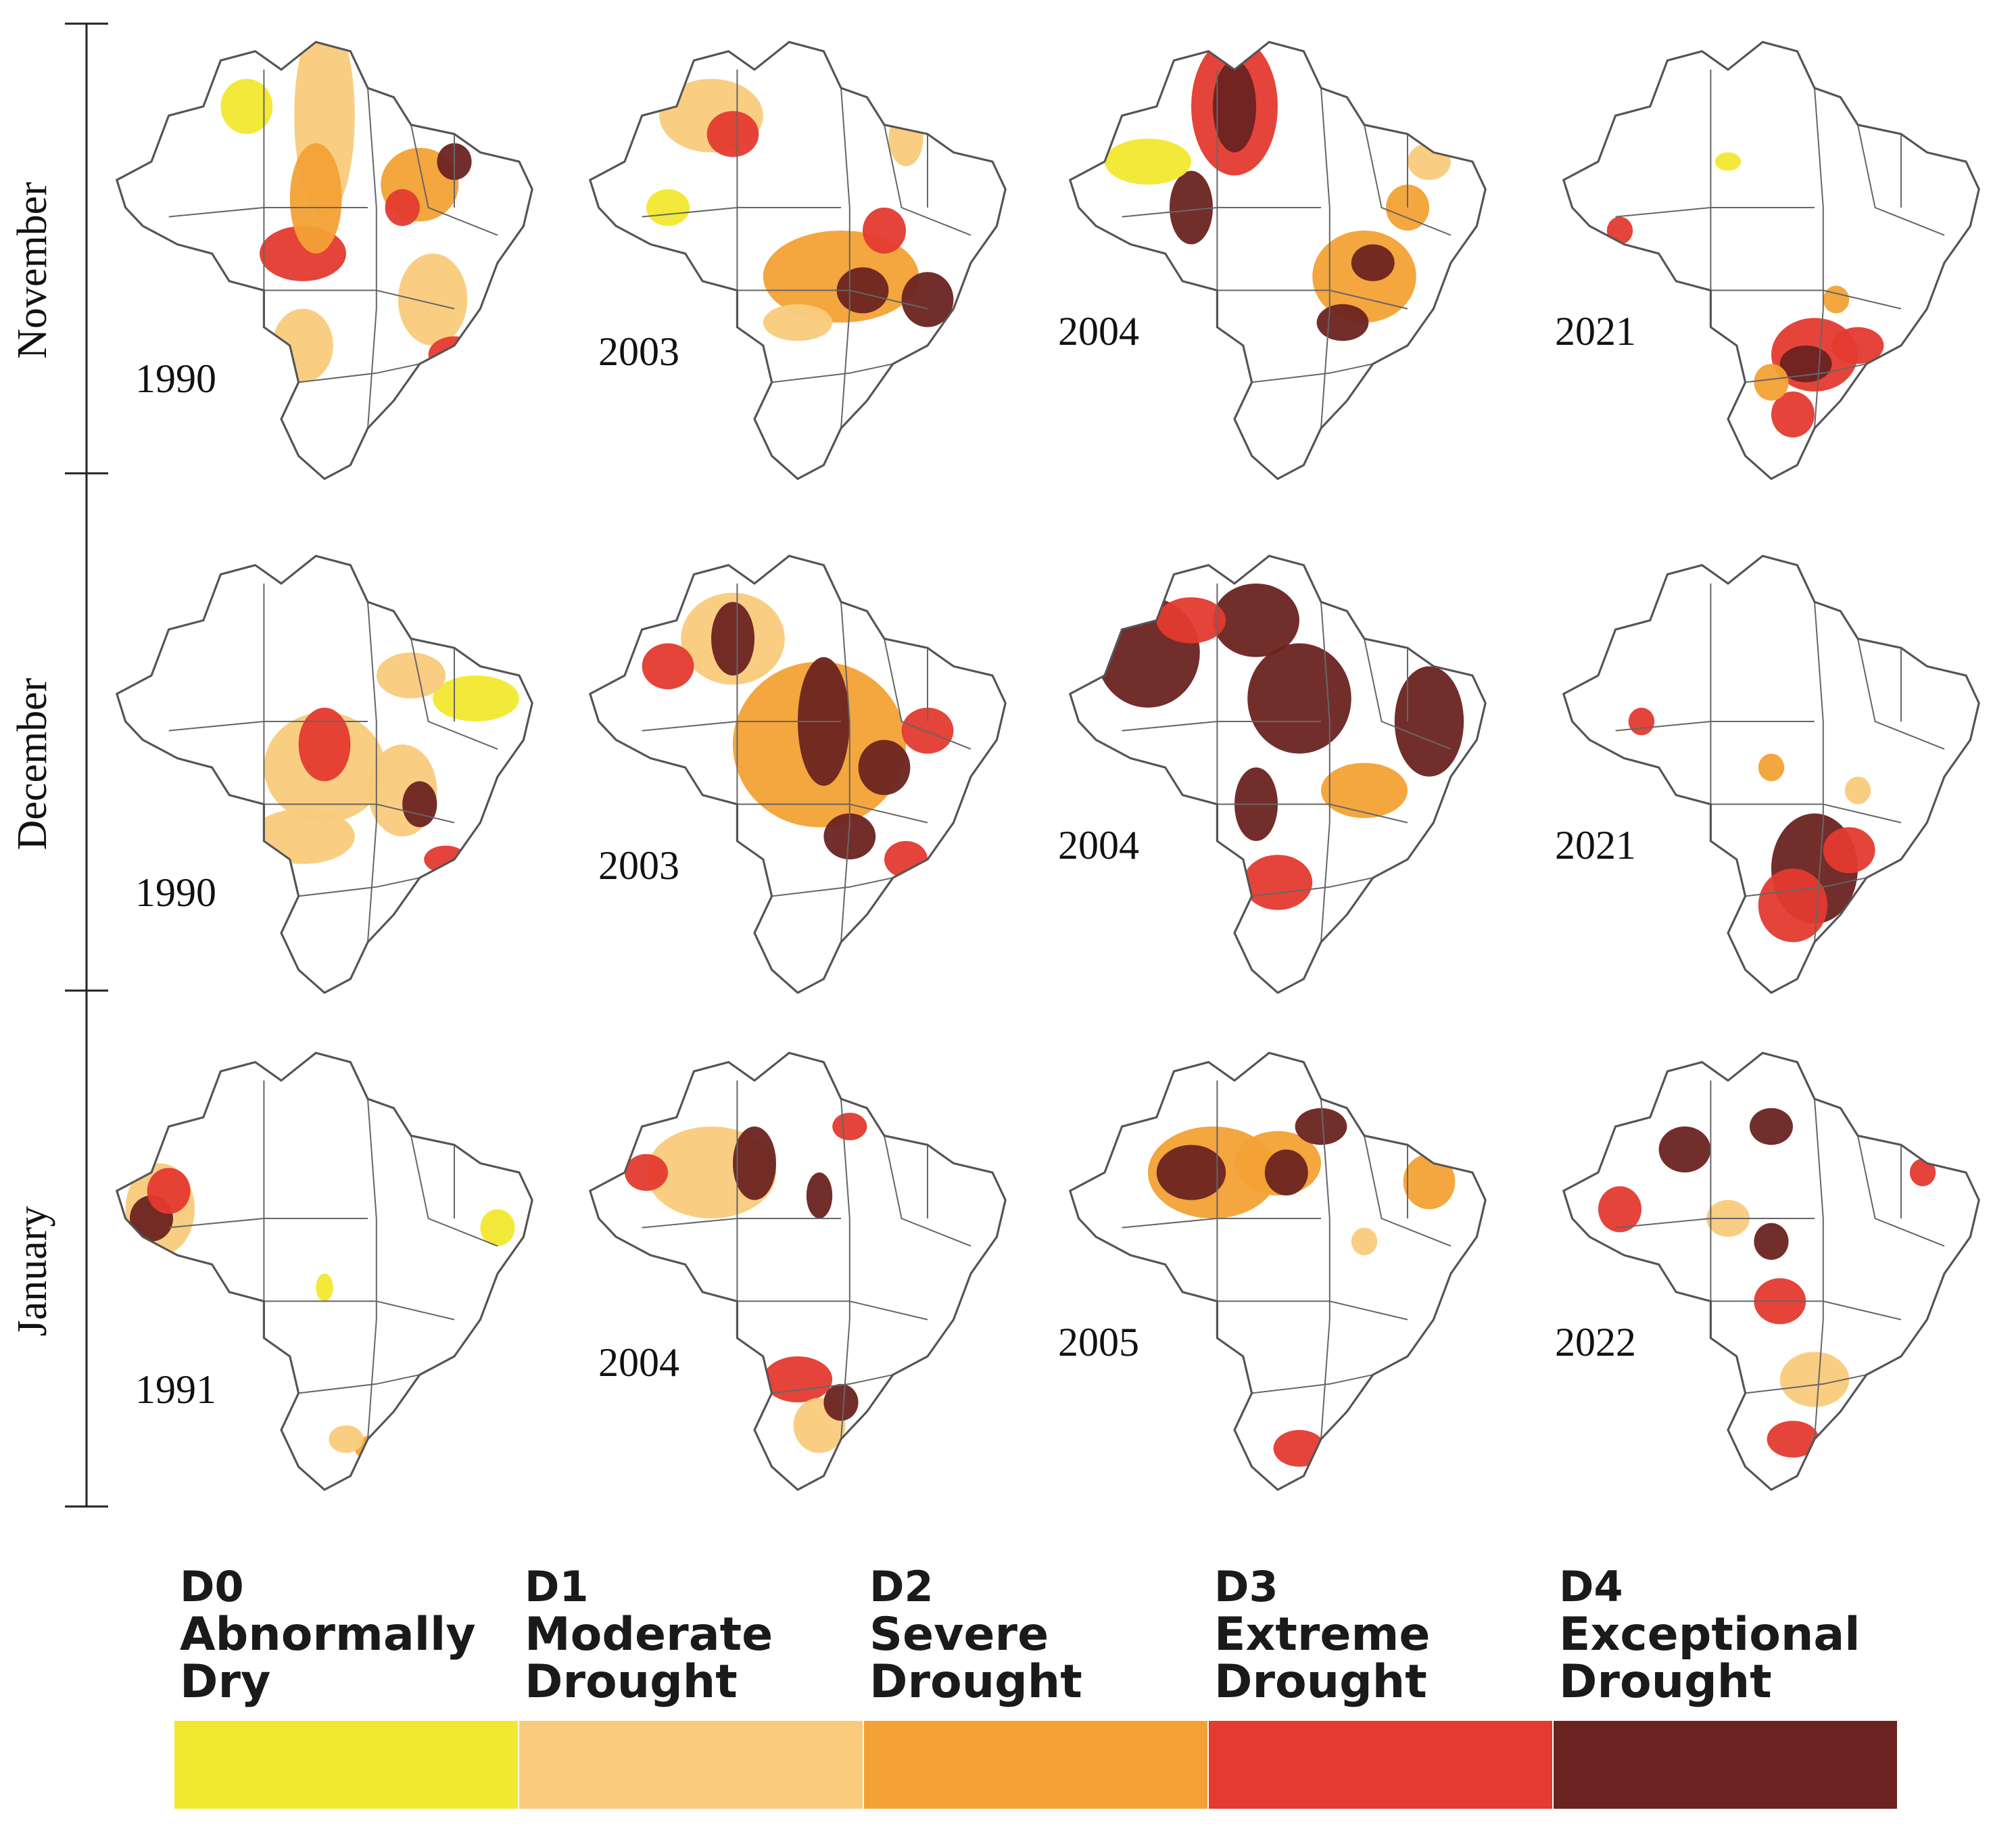 Image resolution: width=2016 pixels, height=1827 pixels. What do you see at coordinates (175, 1389) in the screenshot?
I see `year-label: 1991` at bounding box center [175, 1389].